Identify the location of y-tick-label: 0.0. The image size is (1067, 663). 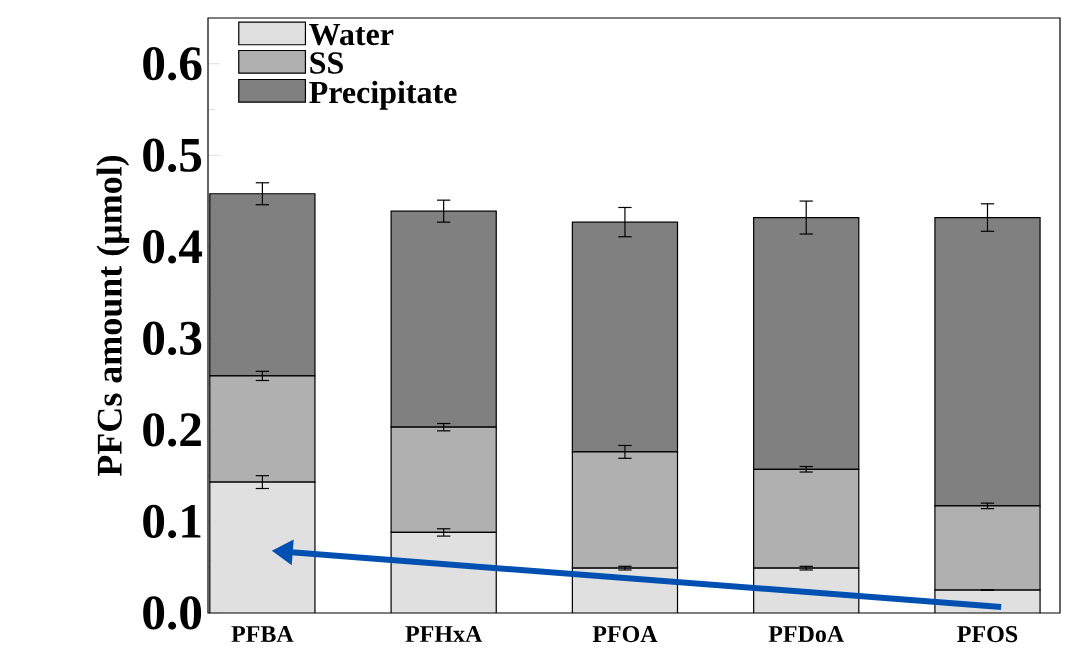
(172, 613).